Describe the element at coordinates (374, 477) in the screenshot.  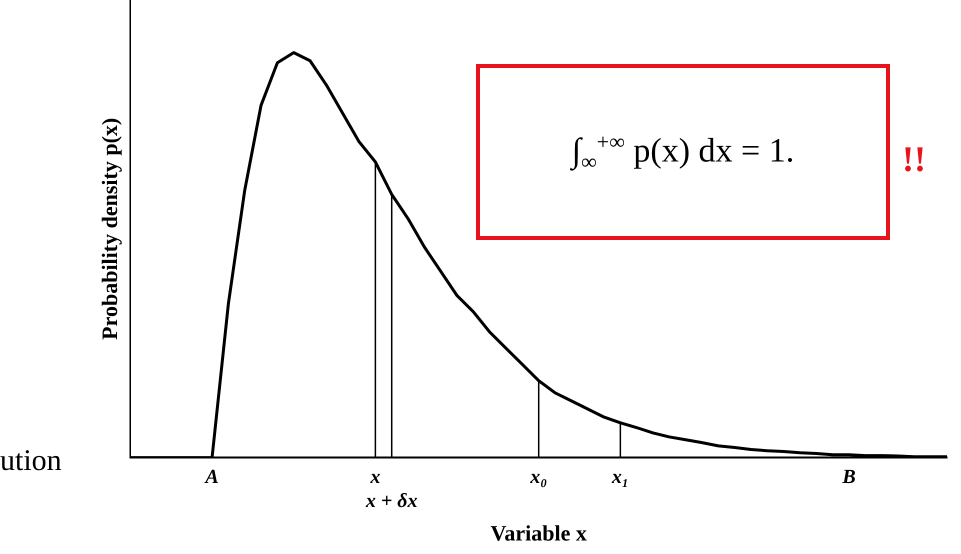
I see `x-tick-label: x` at that location.